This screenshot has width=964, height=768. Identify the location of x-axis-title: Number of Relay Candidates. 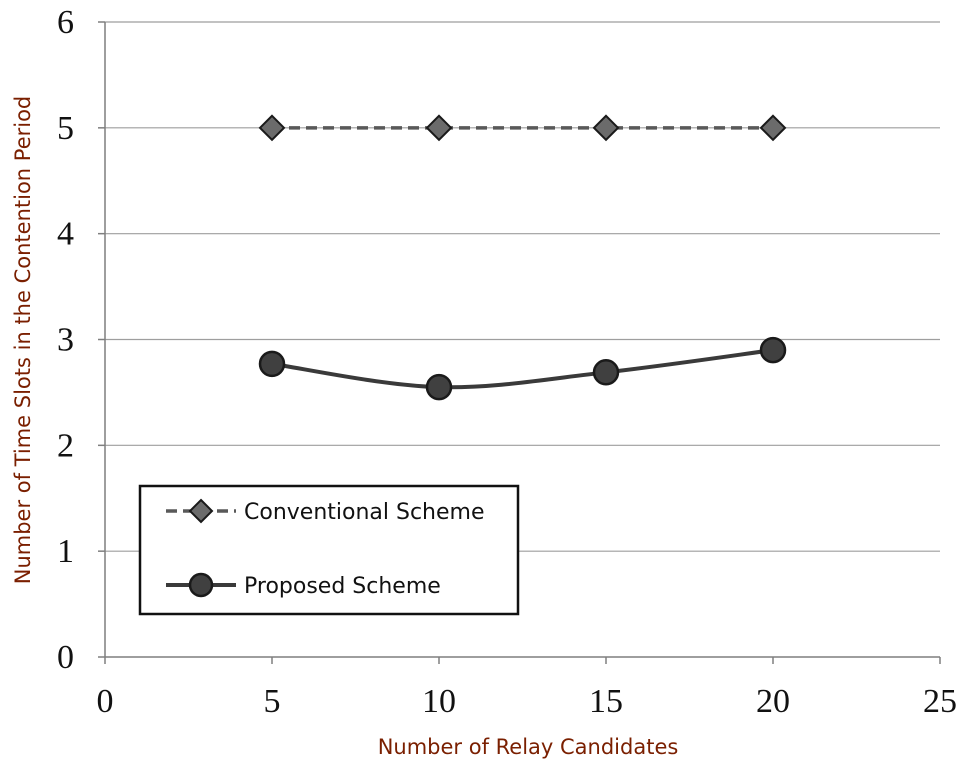
(528, 747).